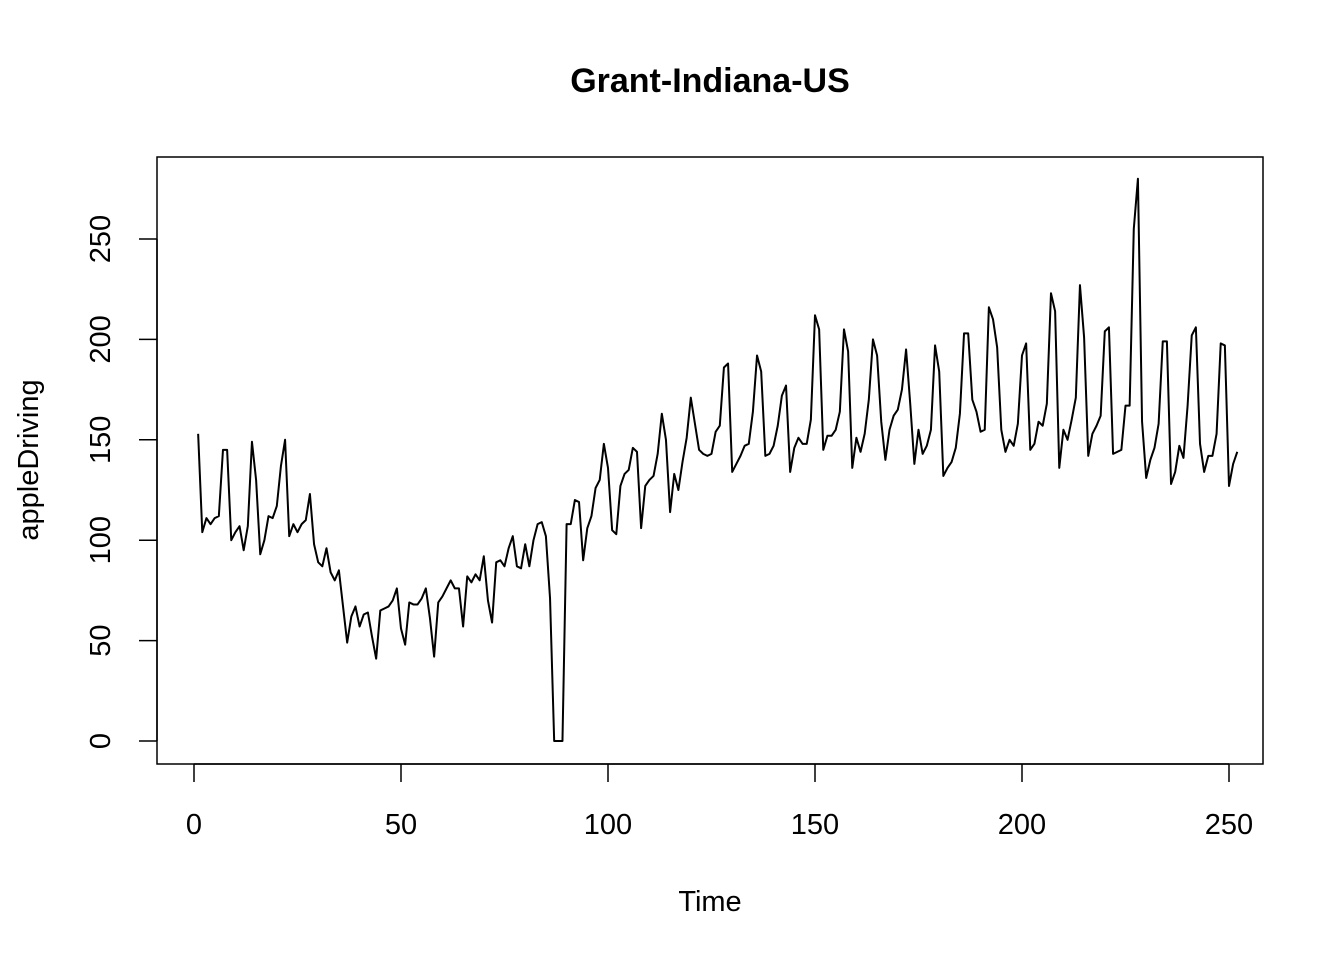 The image size is (1344, 960). Describe the element at coordinates (101, 640) in the screenshot. I see `y-tick-label: 50` at that location.